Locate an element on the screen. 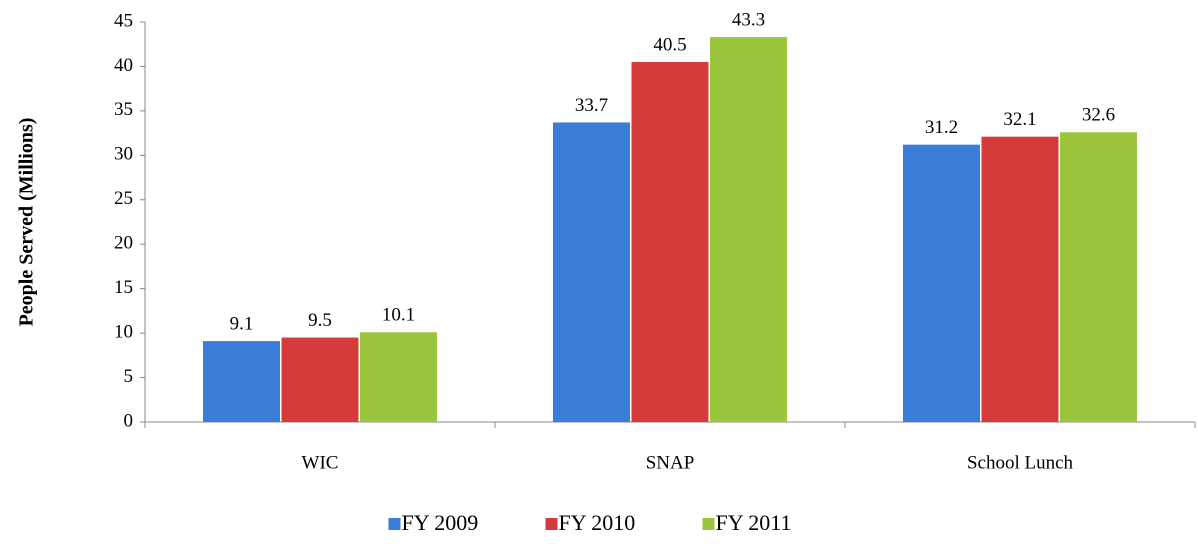  y-tick-label: 45 is located at coordinates (123, 20).